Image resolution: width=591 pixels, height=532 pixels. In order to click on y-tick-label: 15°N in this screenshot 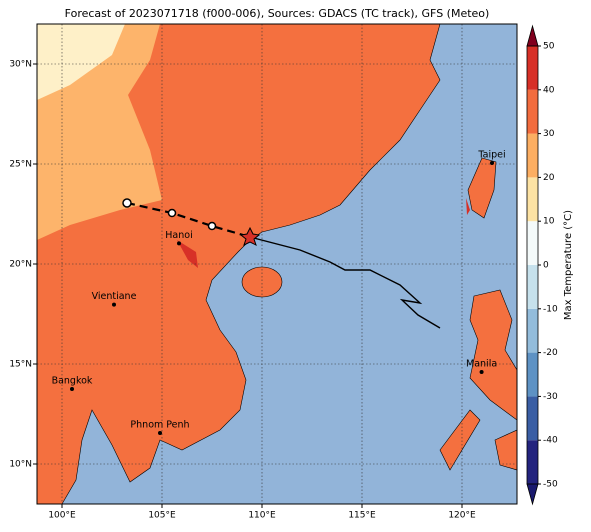, I will do `click(20, 365)`.